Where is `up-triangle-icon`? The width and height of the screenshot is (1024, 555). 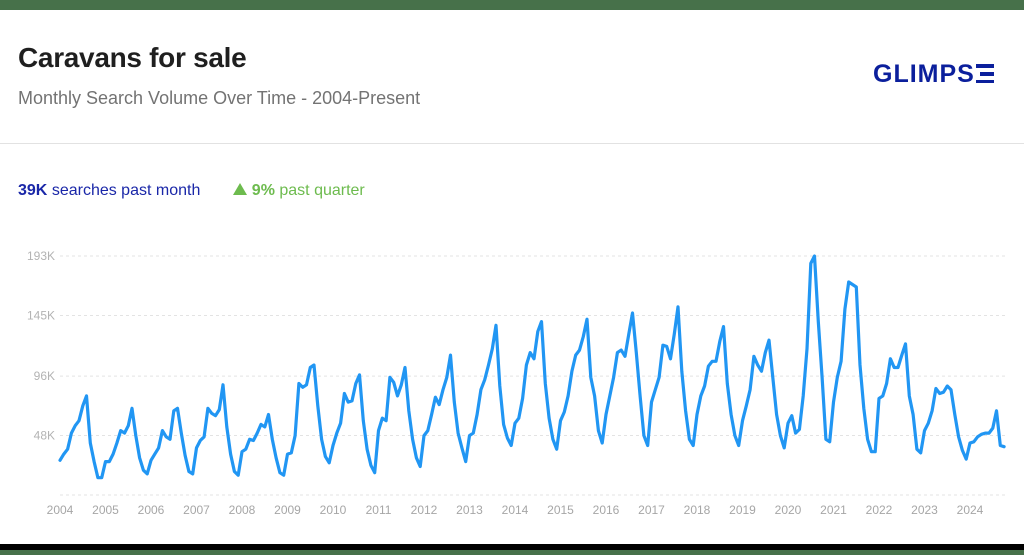 up-triangle-icon is located at coordinates (239, 189).